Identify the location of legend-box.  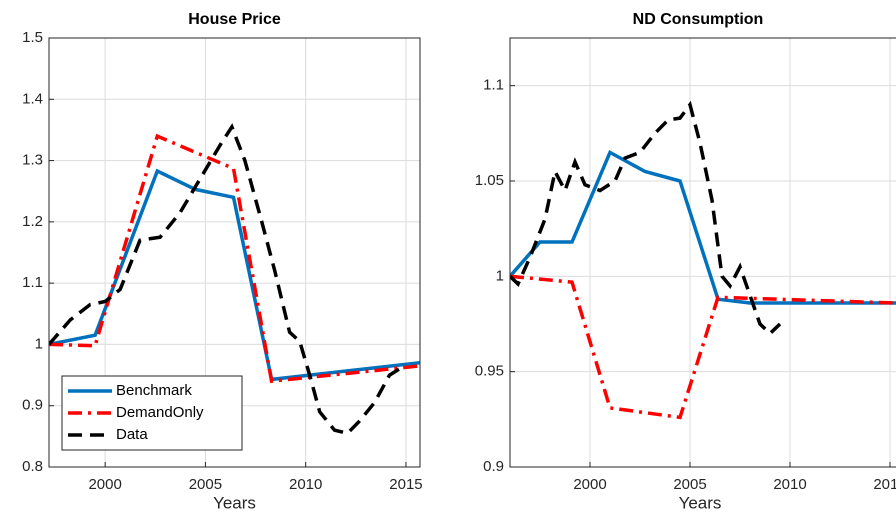
(152, 413).